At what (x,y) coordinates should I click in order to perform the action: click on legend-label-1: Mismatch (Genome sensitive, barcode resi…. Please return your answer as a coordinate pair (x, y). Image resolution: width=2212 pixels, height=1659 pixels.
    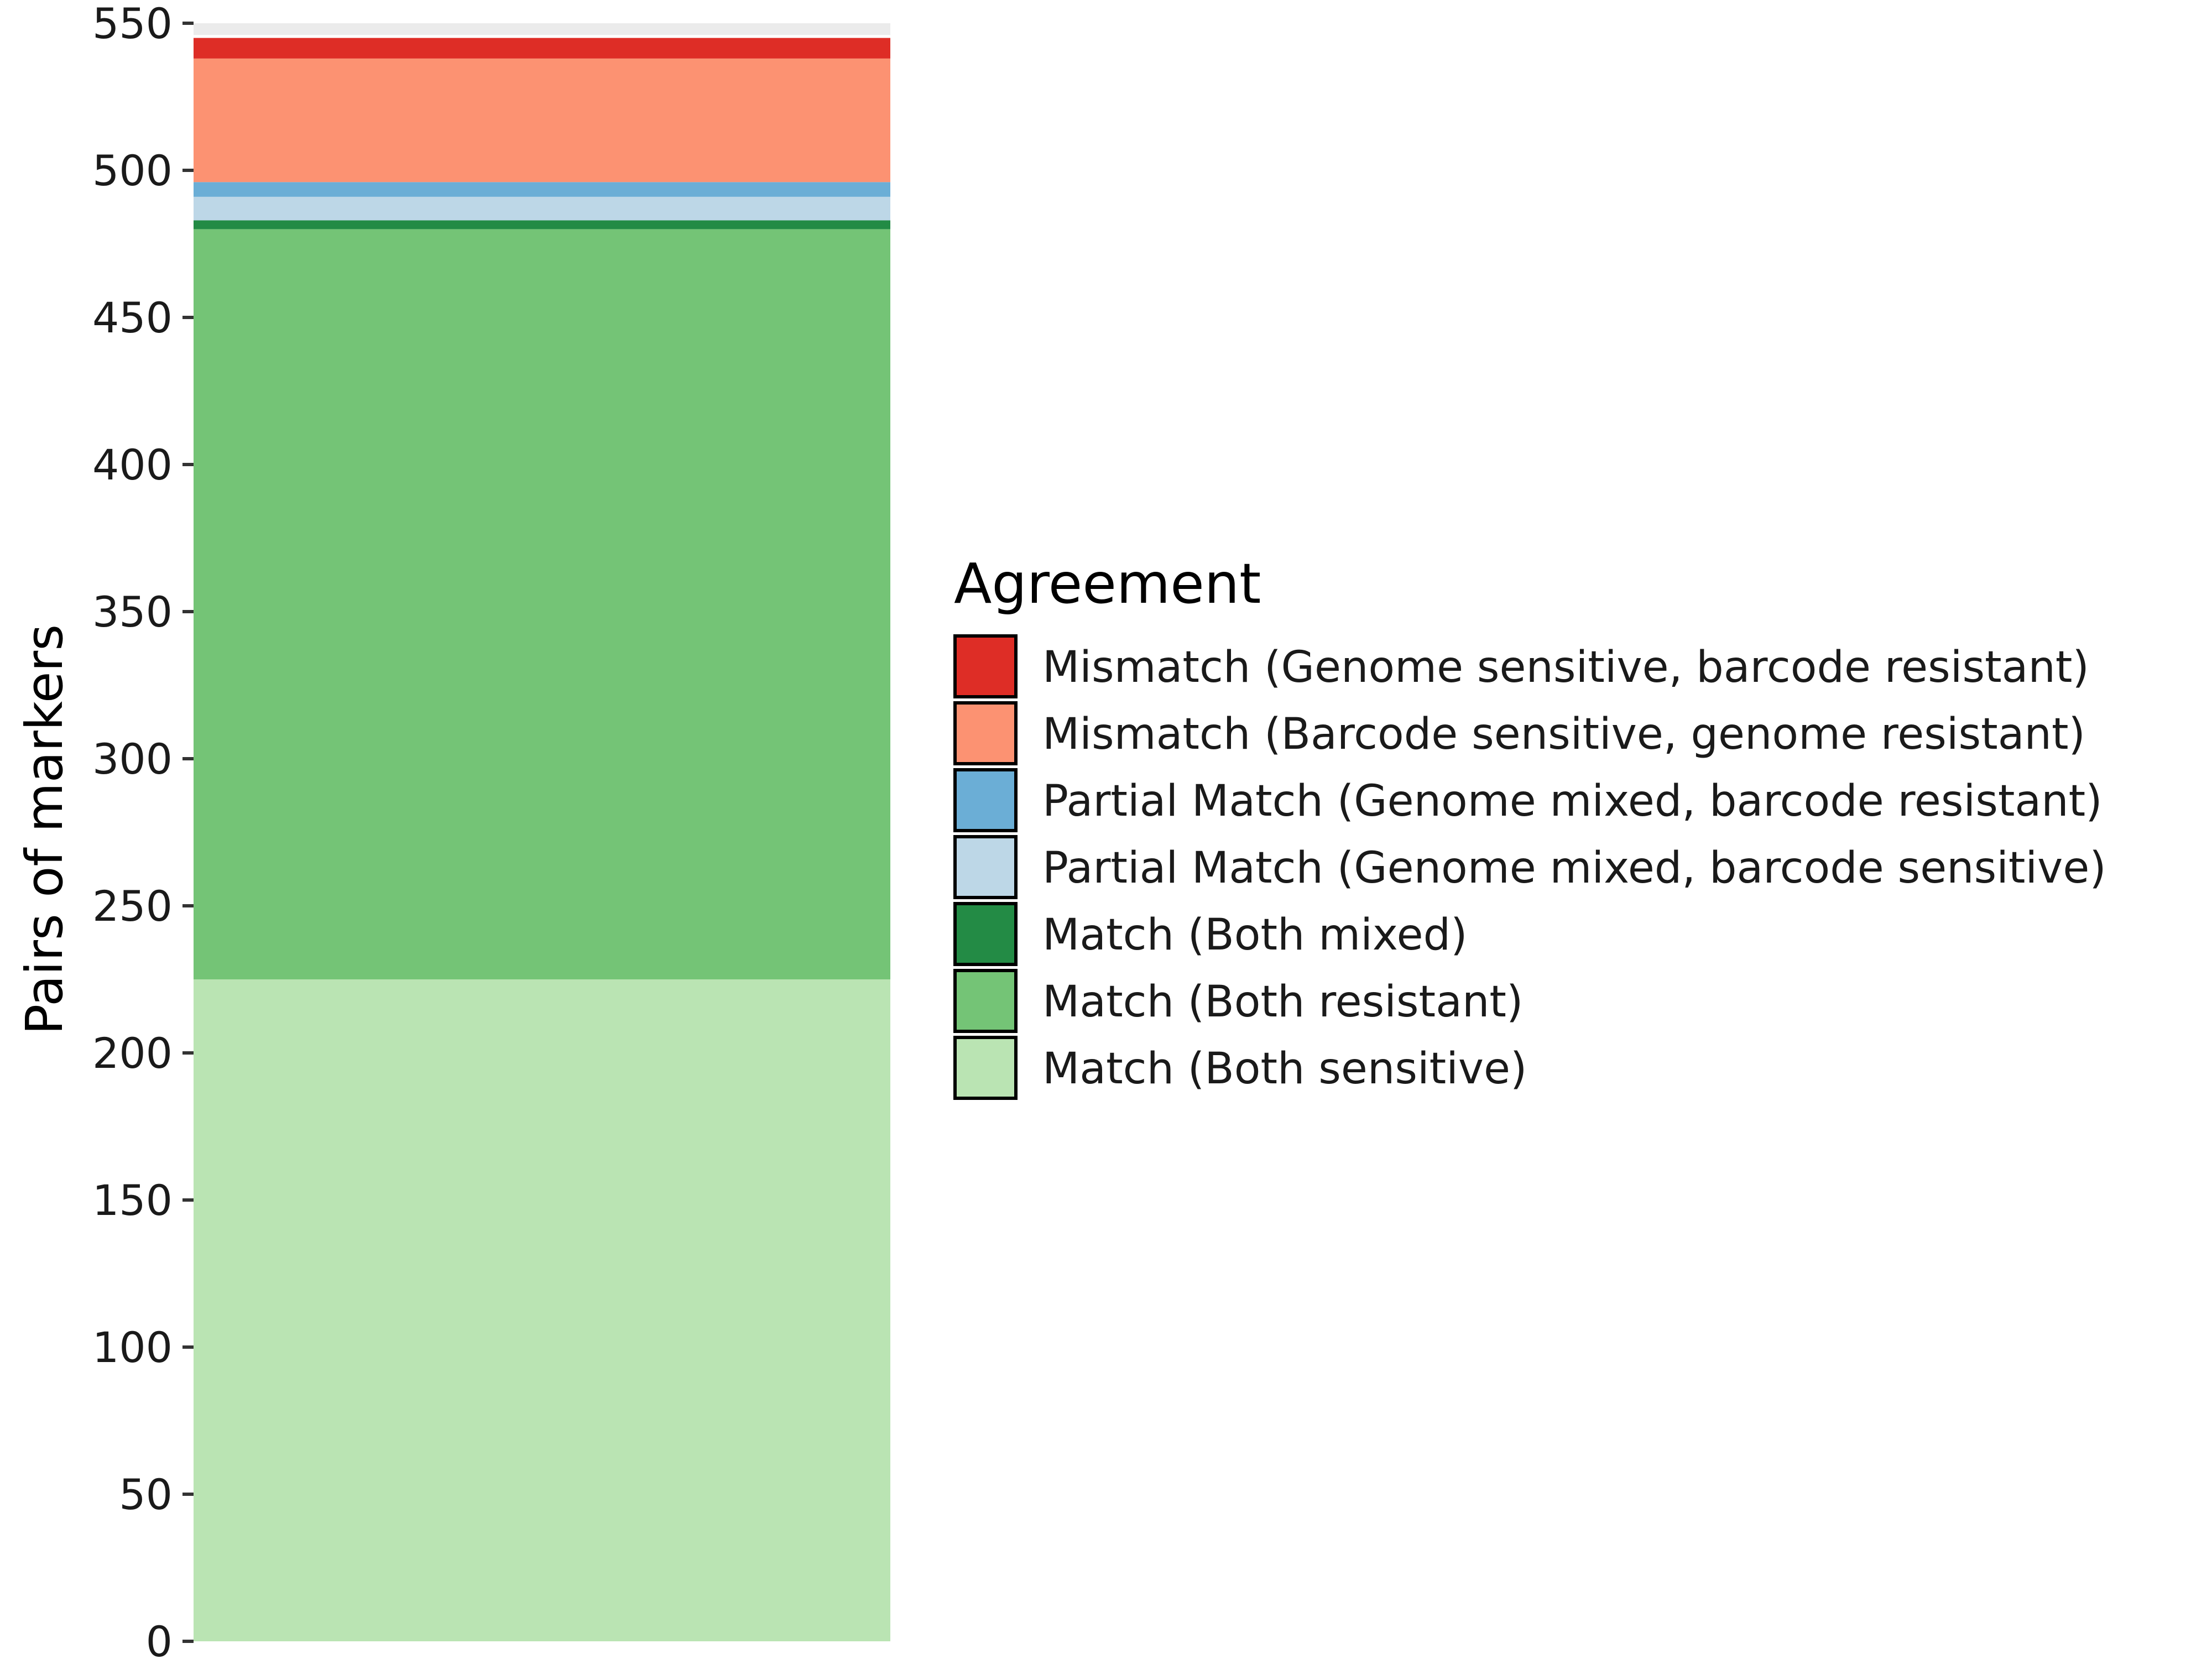
    Looking at the image, I should click on (1566, 668).